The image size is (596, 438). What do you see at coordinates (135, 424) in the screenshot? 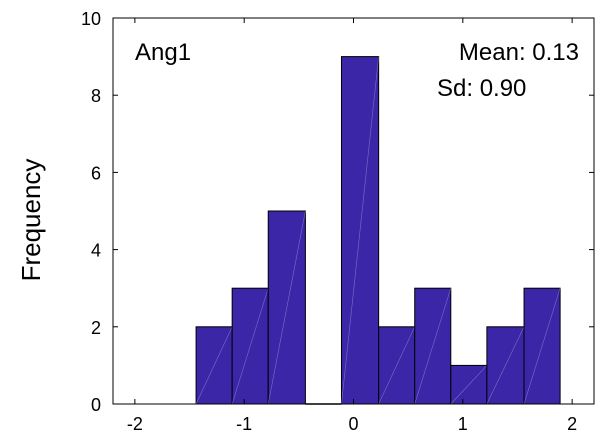
I see `x-tick-label: -2` at bounding box center [135, 424].